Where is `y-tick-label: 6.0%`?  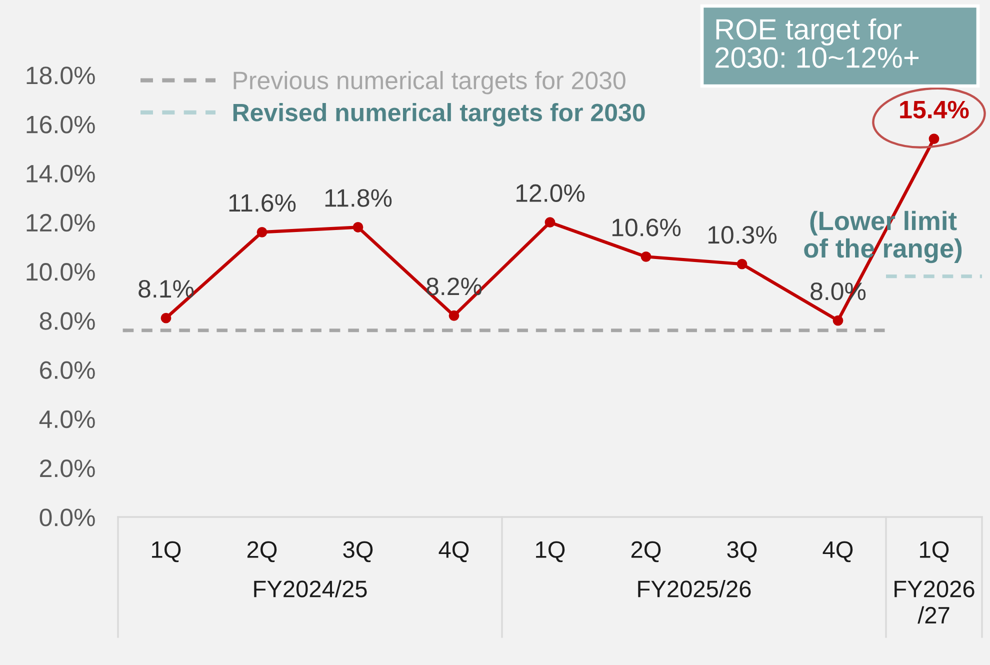
y-tick-label: 6.0% is located at coordinates (67, 370).